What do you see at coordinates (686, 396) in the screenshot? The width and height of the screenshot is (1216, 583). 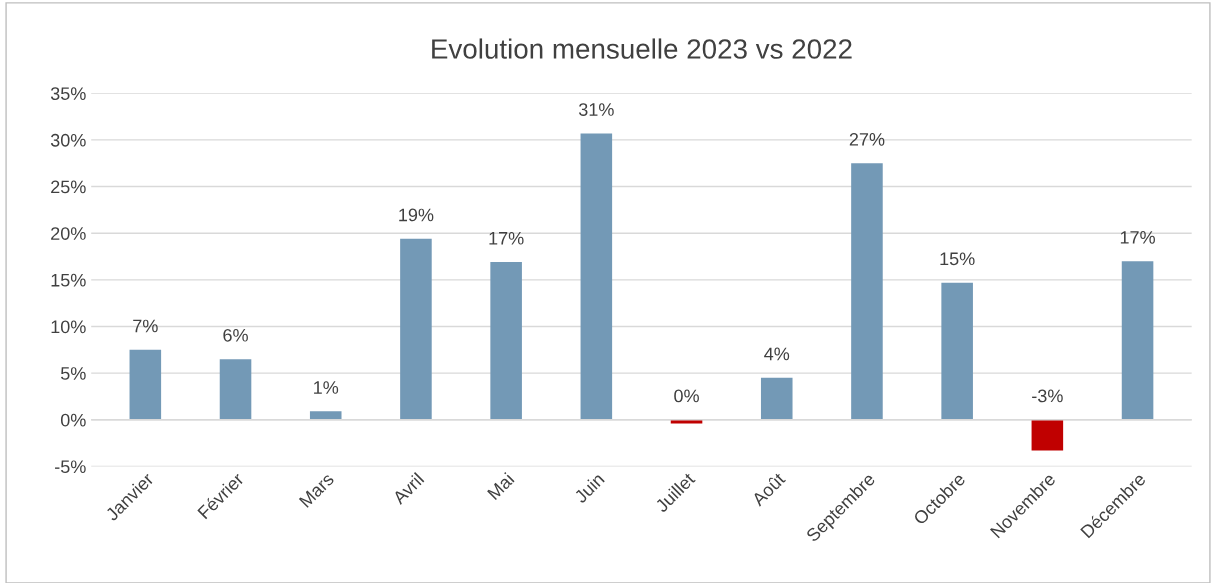 I see `data-label: 0%` at bounding box center [686, 396].